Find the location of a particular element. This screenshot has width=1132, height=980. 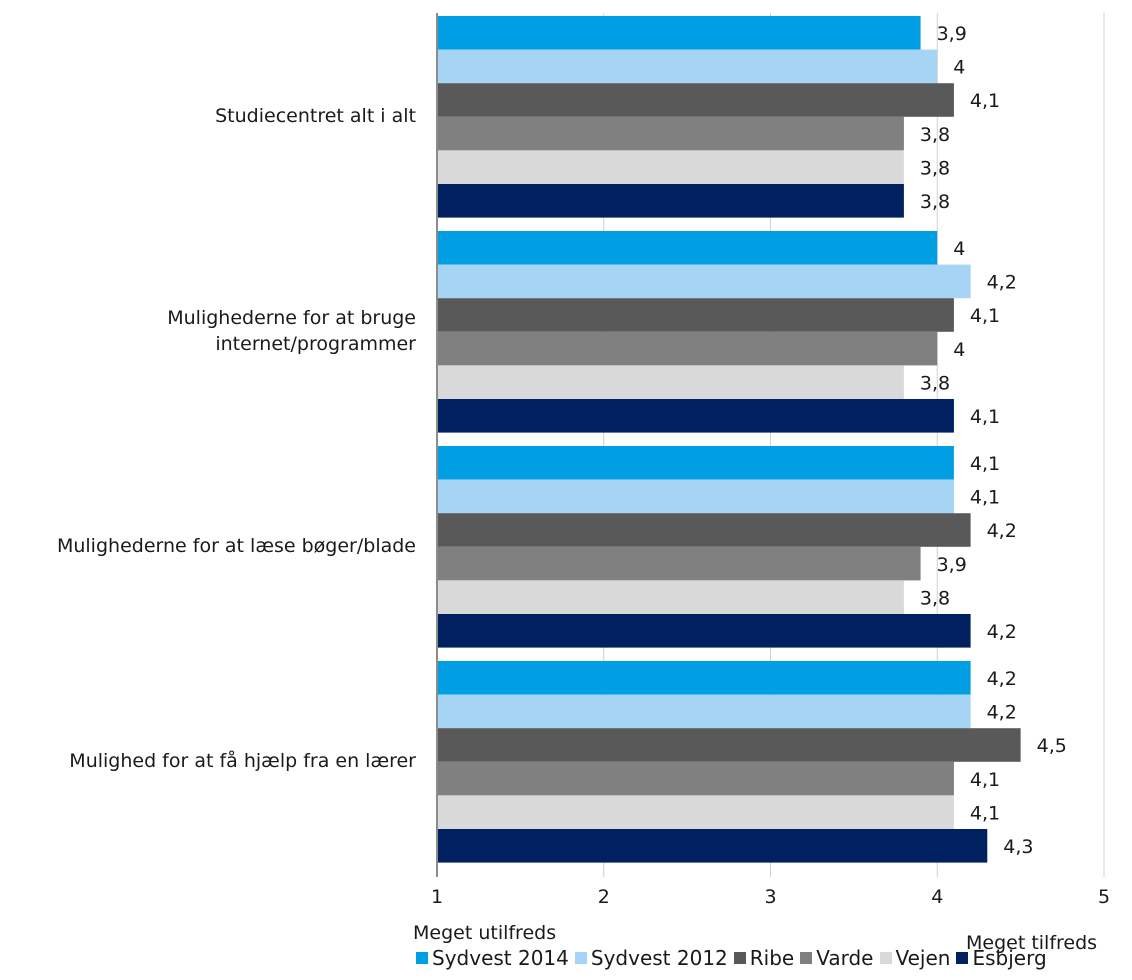

x-tick-label: 4 is located at coordinates (937, 897).